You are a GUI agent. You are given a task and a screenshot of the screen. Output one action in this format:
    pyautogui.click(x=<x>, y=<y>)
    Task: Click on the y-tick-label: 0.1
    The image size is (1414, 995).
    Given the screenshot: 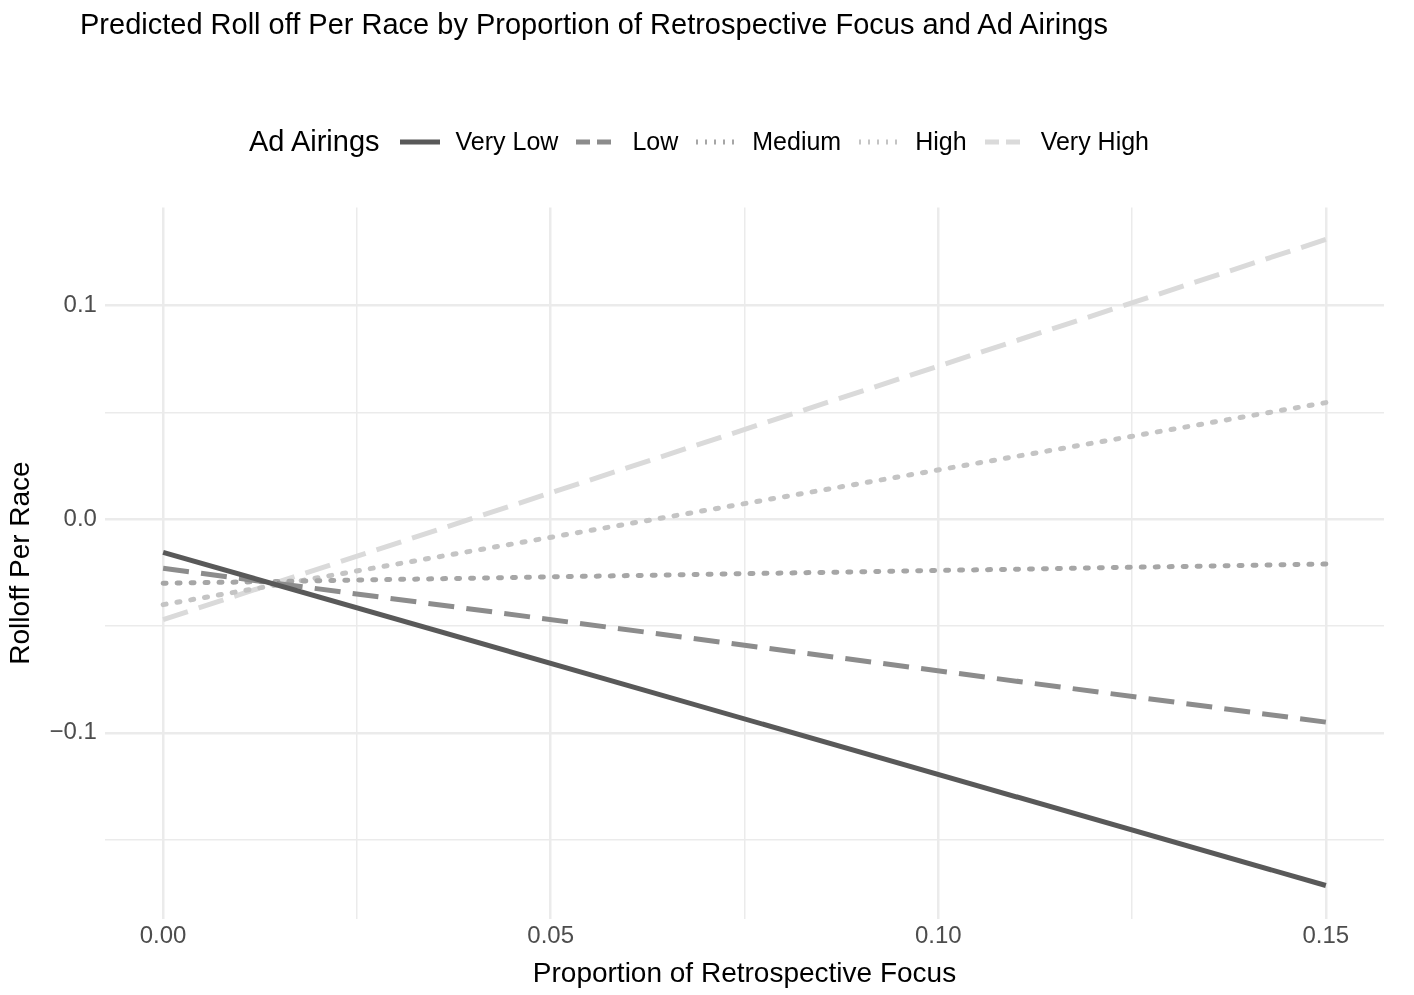 What is the action you would take?
    pyautogui.click(x=80, y=304)
    